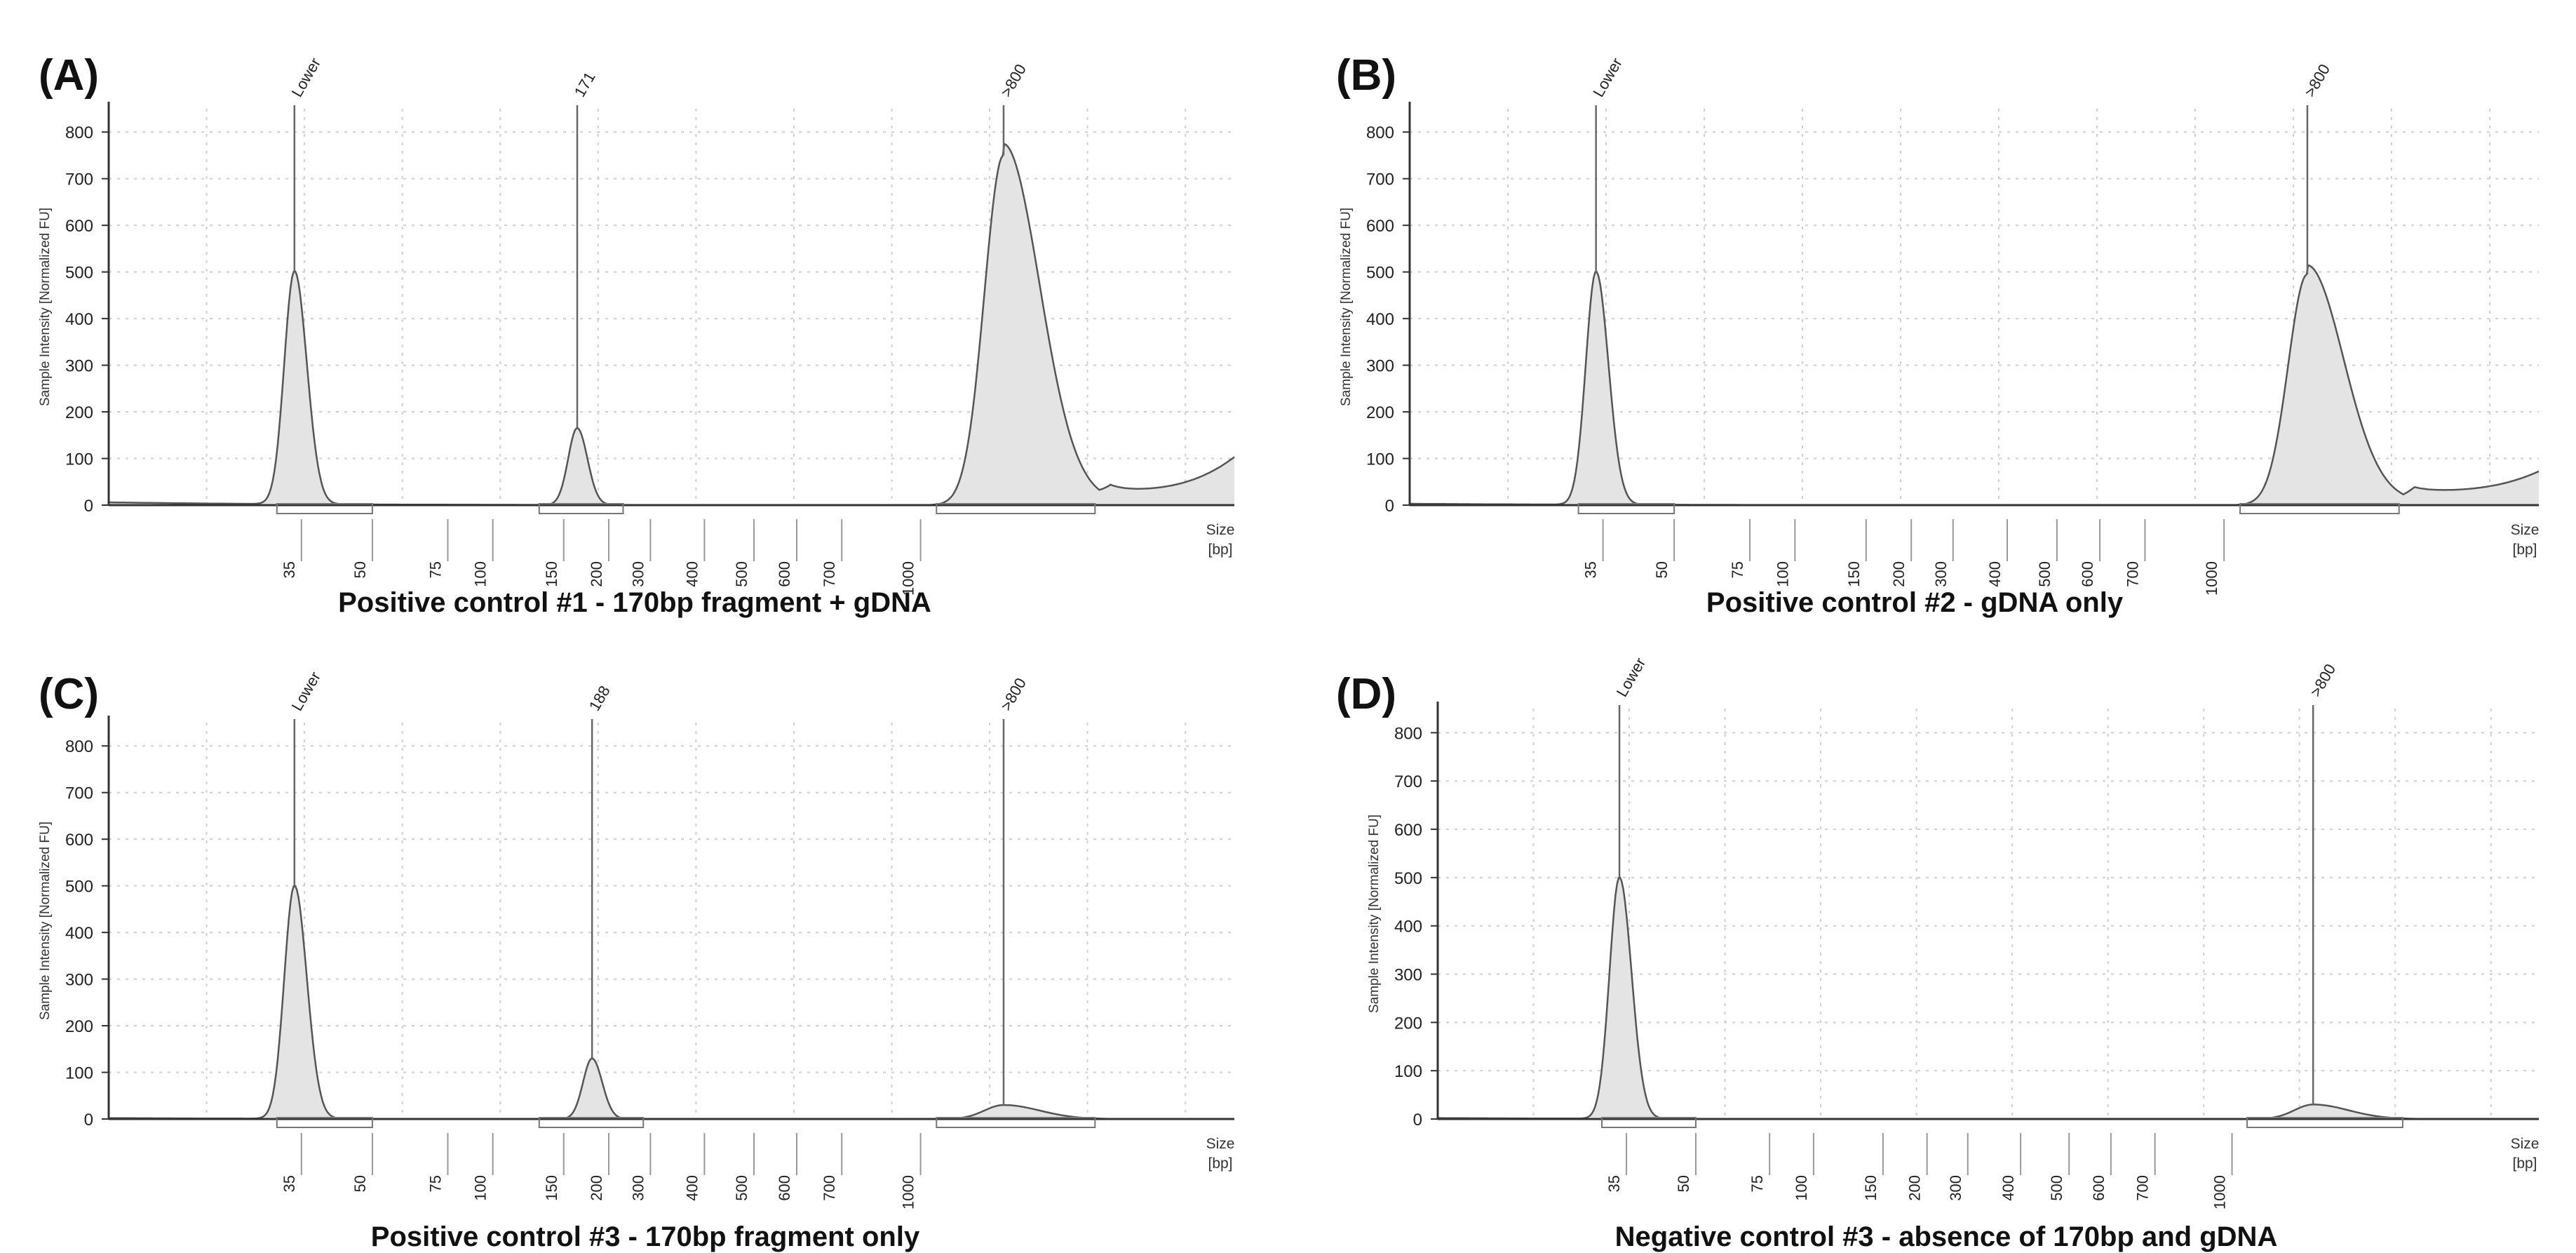 The image size is (2576, 1253). Describe the element at coordinates (69, 694) in the screenshot. I see `panel-label: (C)` at that location.